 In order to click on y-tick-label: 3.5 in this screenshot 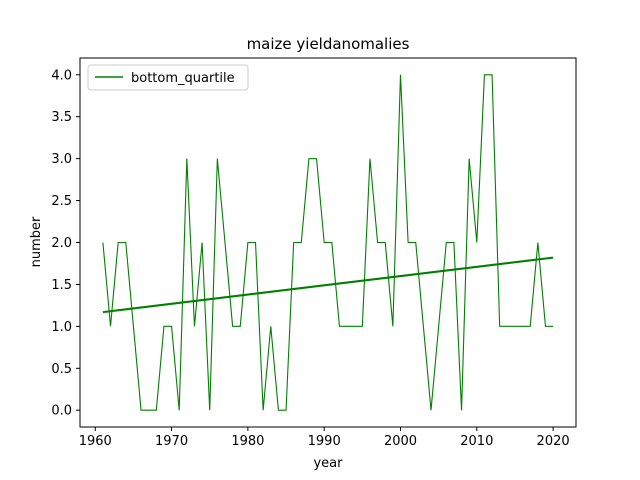, I will do `click(61, 117)`.